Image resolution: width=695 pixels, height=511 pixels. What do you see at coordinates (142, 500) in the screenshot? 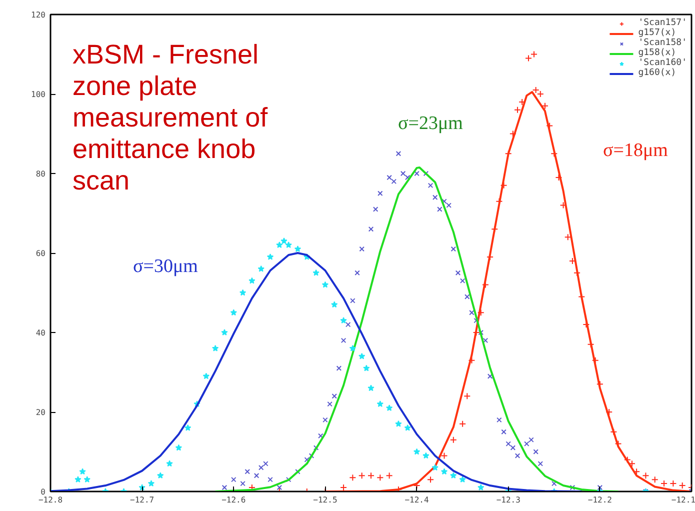
I see `x-tick-label: −12.7` at bounding box center [142, 500].